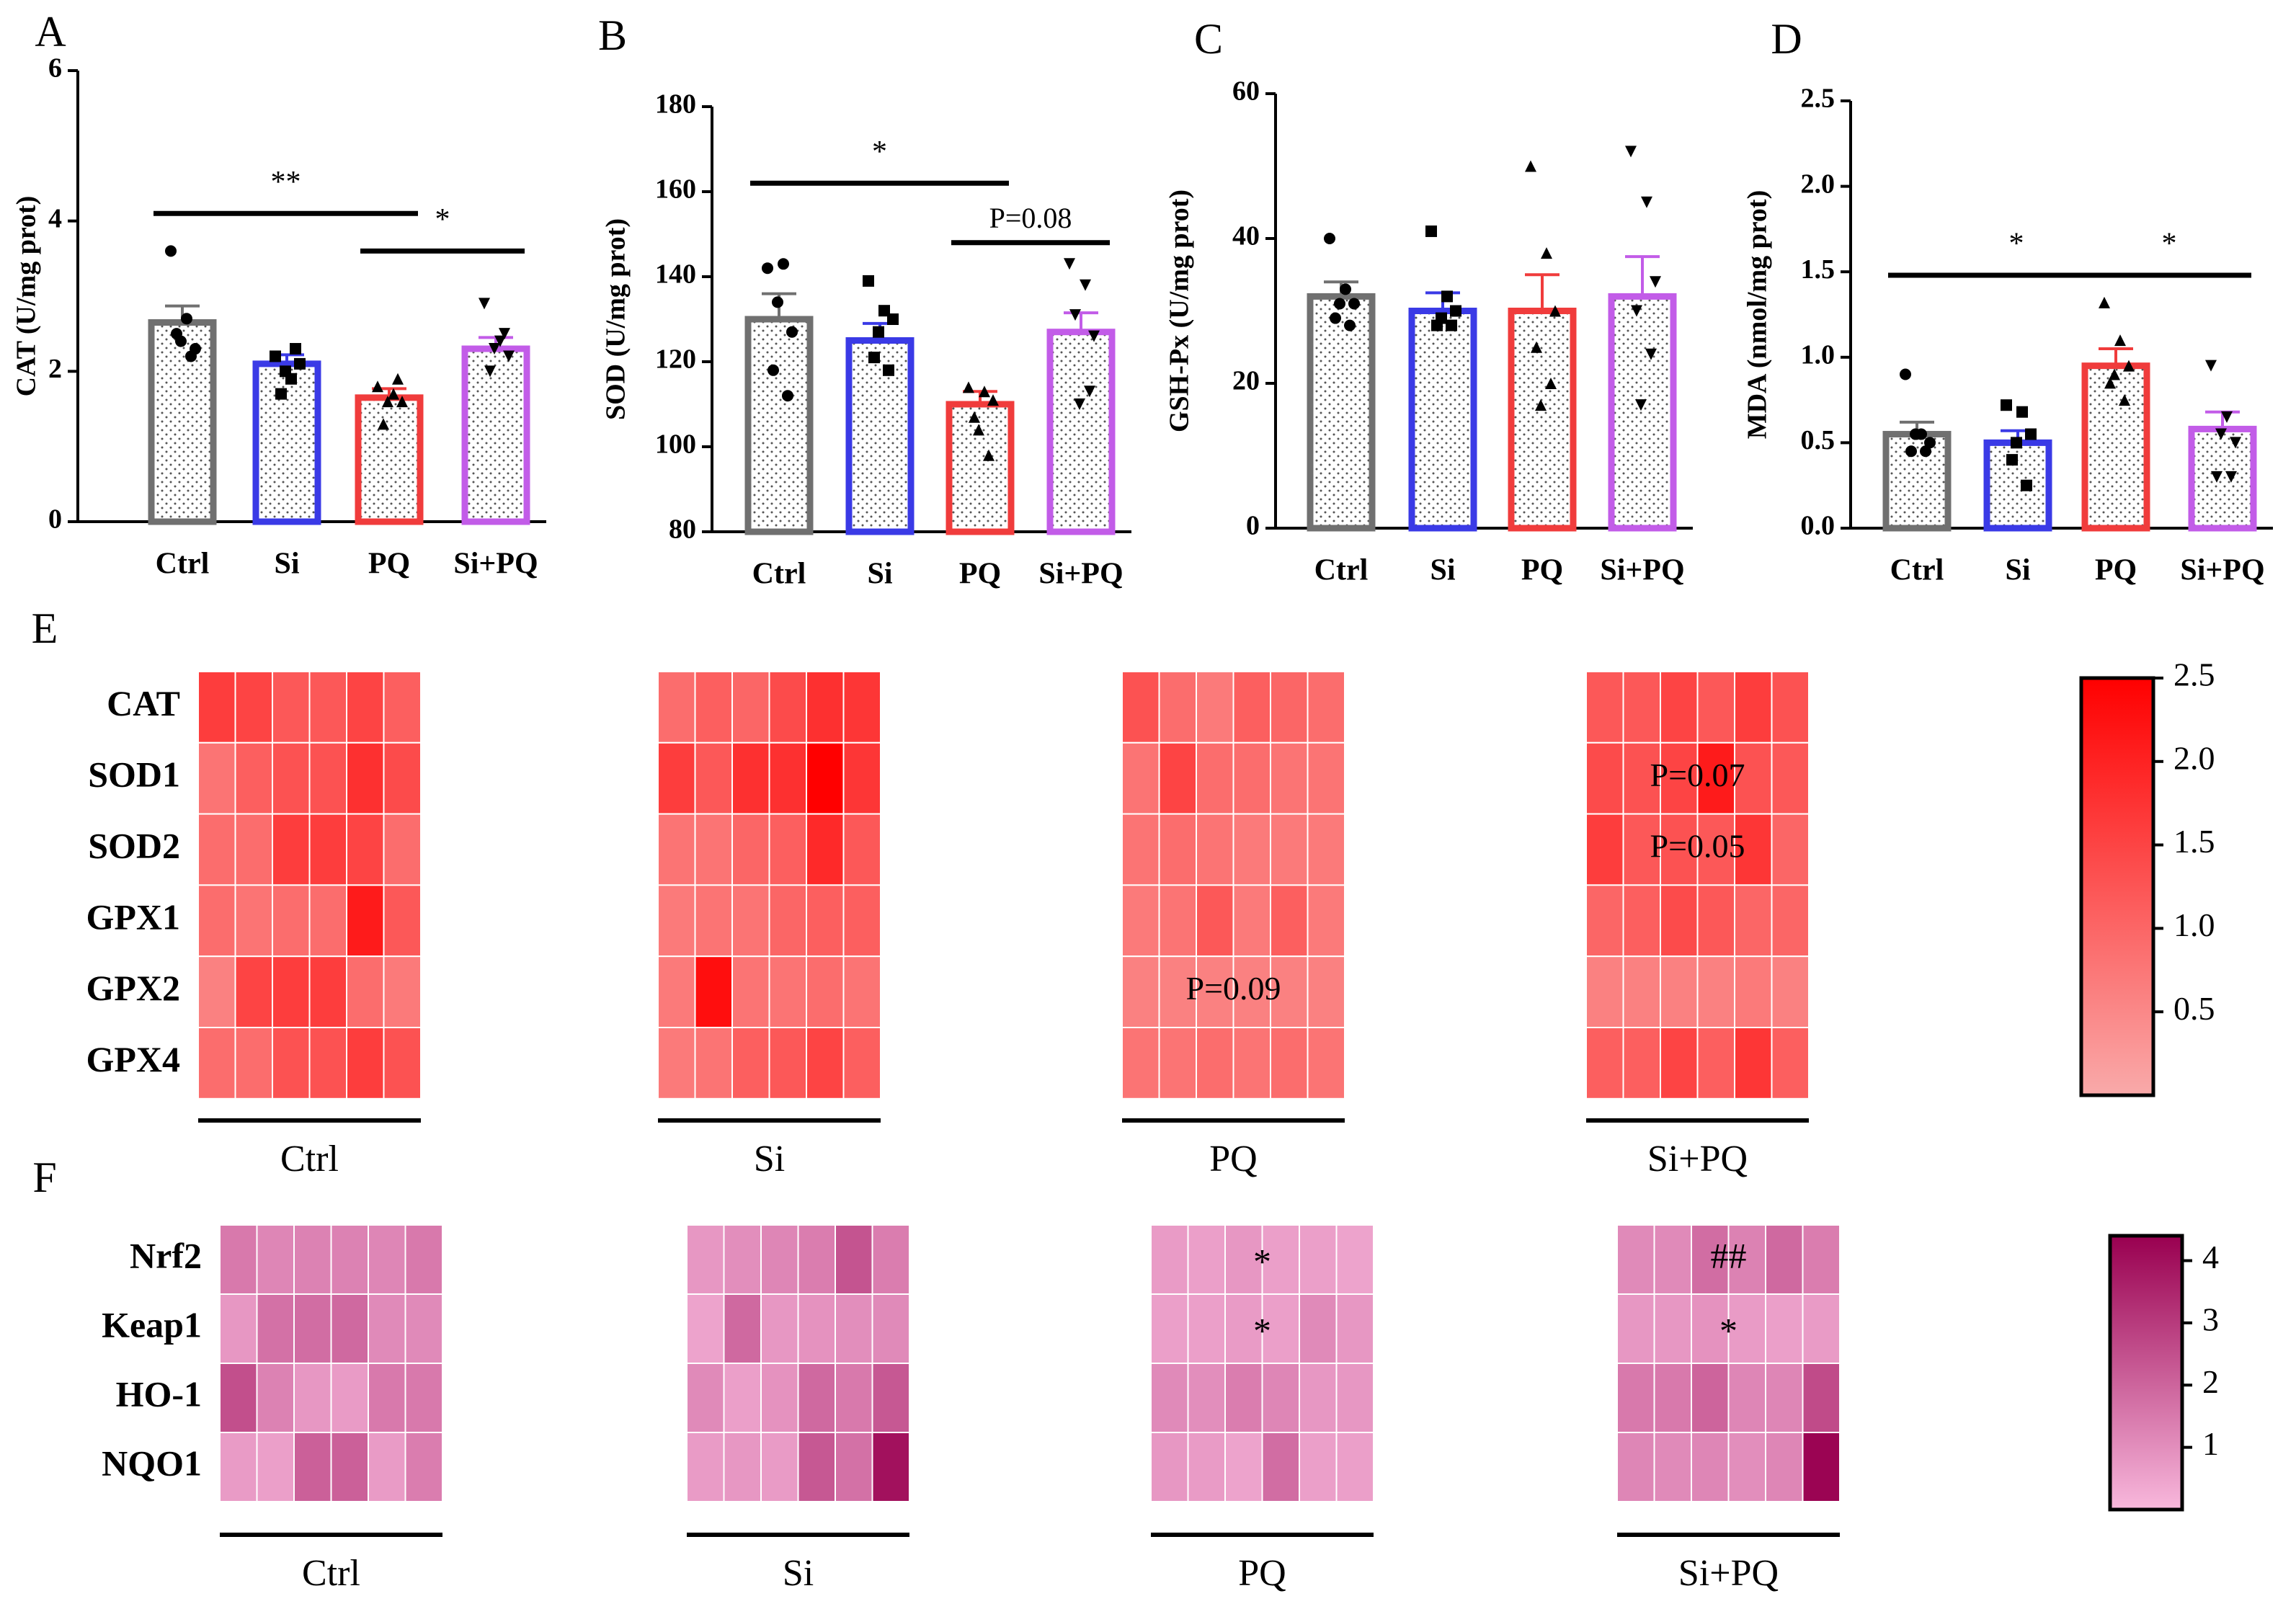 This screenshot has height=1609, width=2296. I want to click on cell-annotation: *, so click(1262, 1261).